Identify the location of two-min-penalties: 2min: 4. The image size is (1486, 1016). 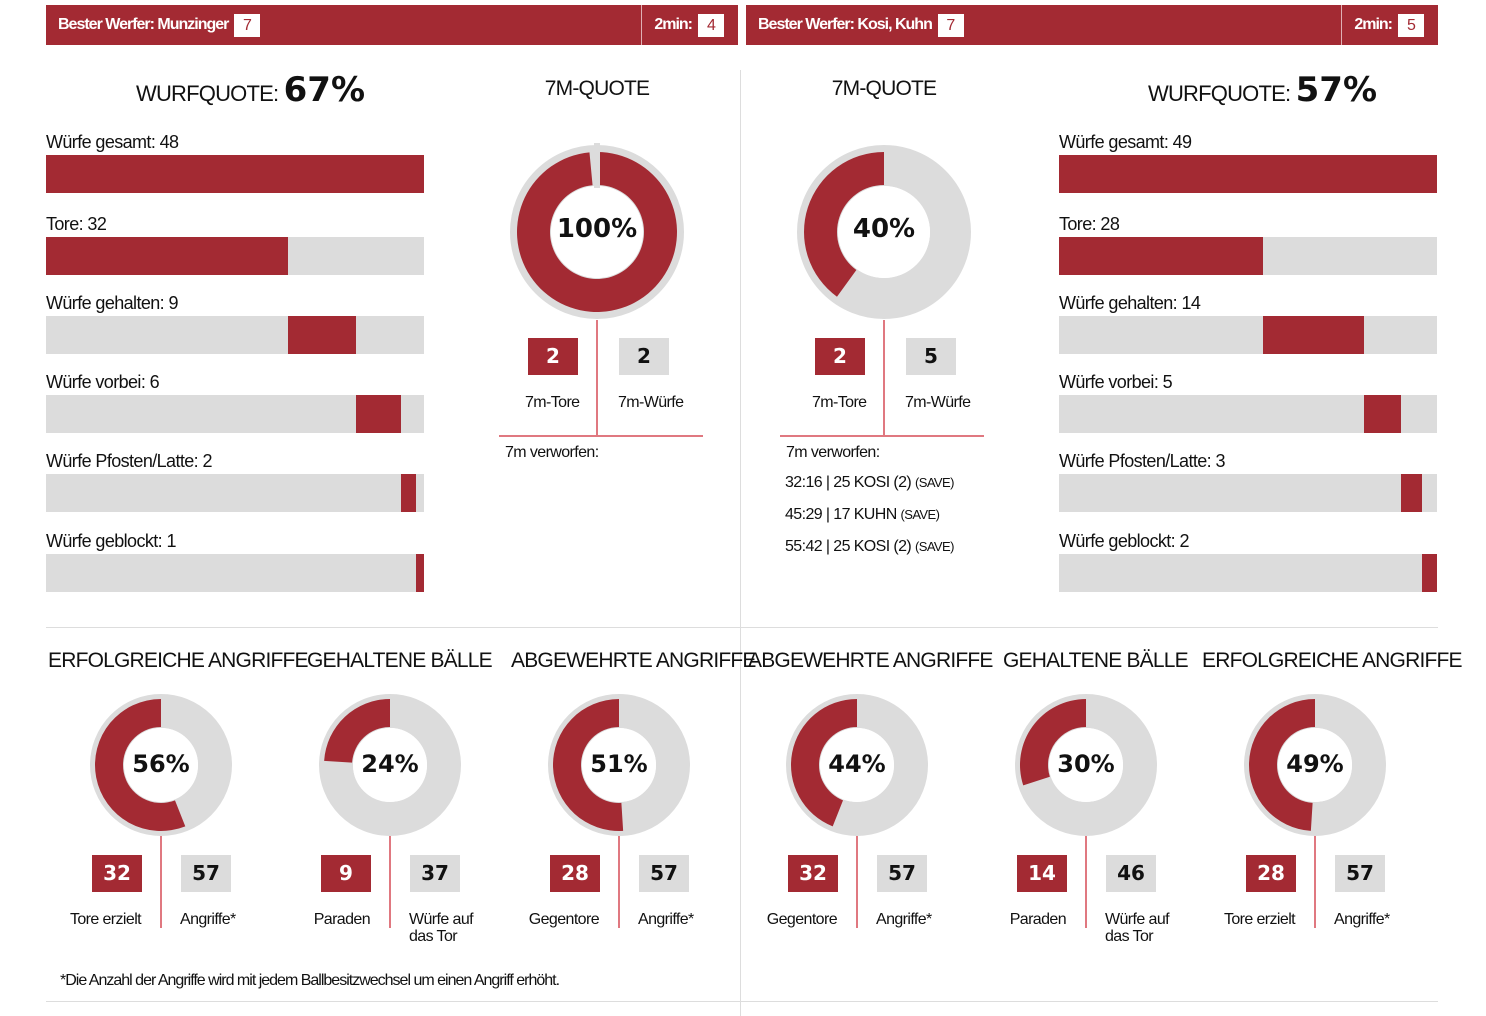
(689, 25).